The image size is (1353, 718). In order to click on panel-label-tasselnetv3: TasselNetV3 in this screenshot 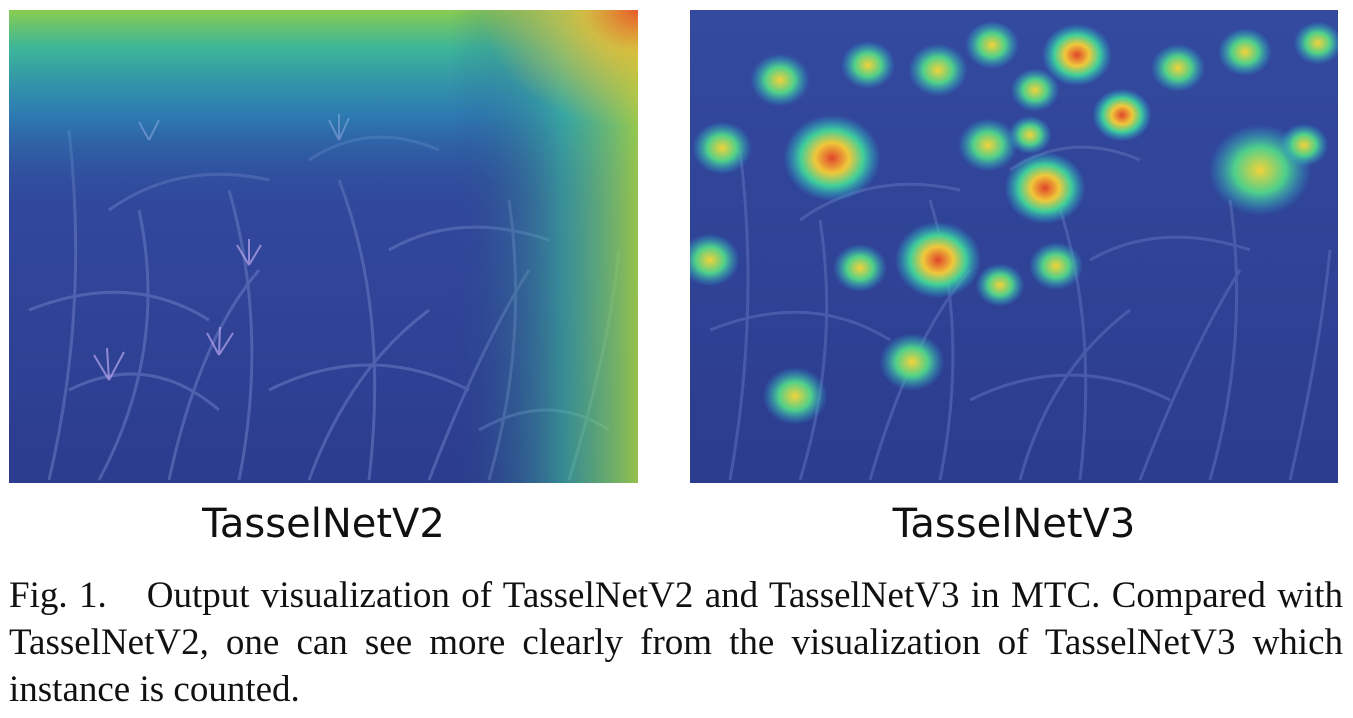, I will do `click(1014, 524)`.